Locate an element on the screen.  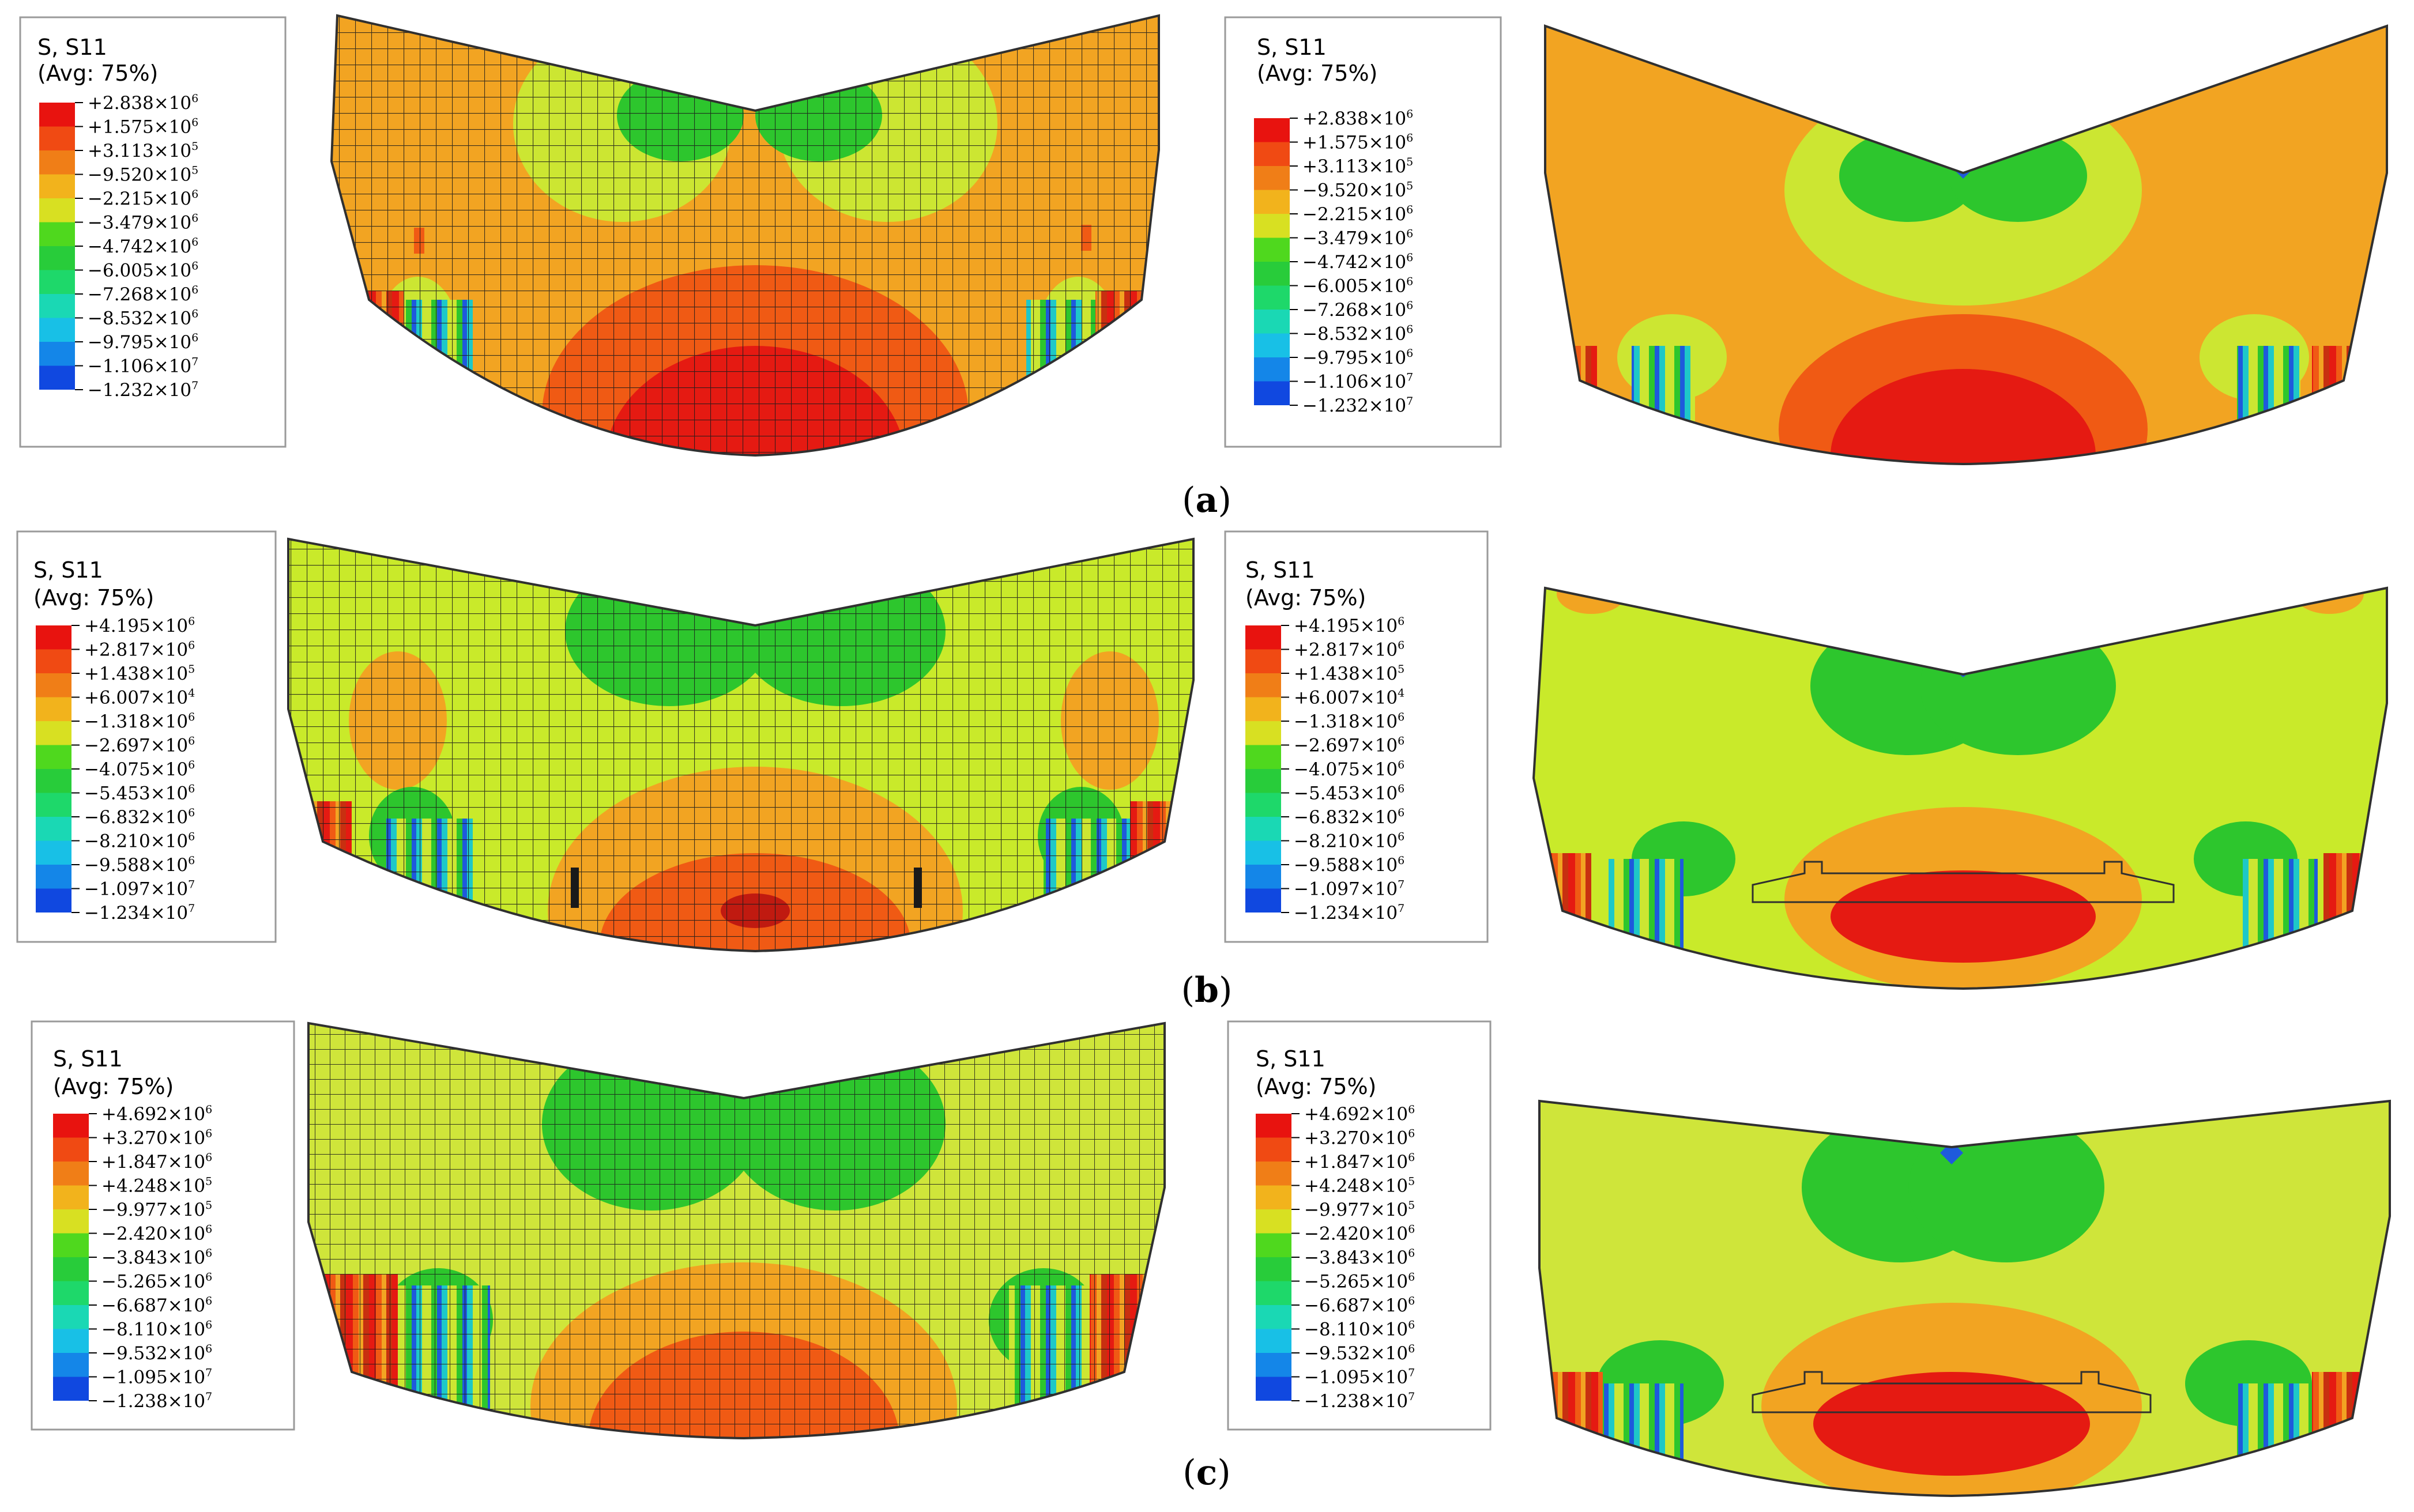
legend-value: +1.575×106 is located at coordinates (143, 127).